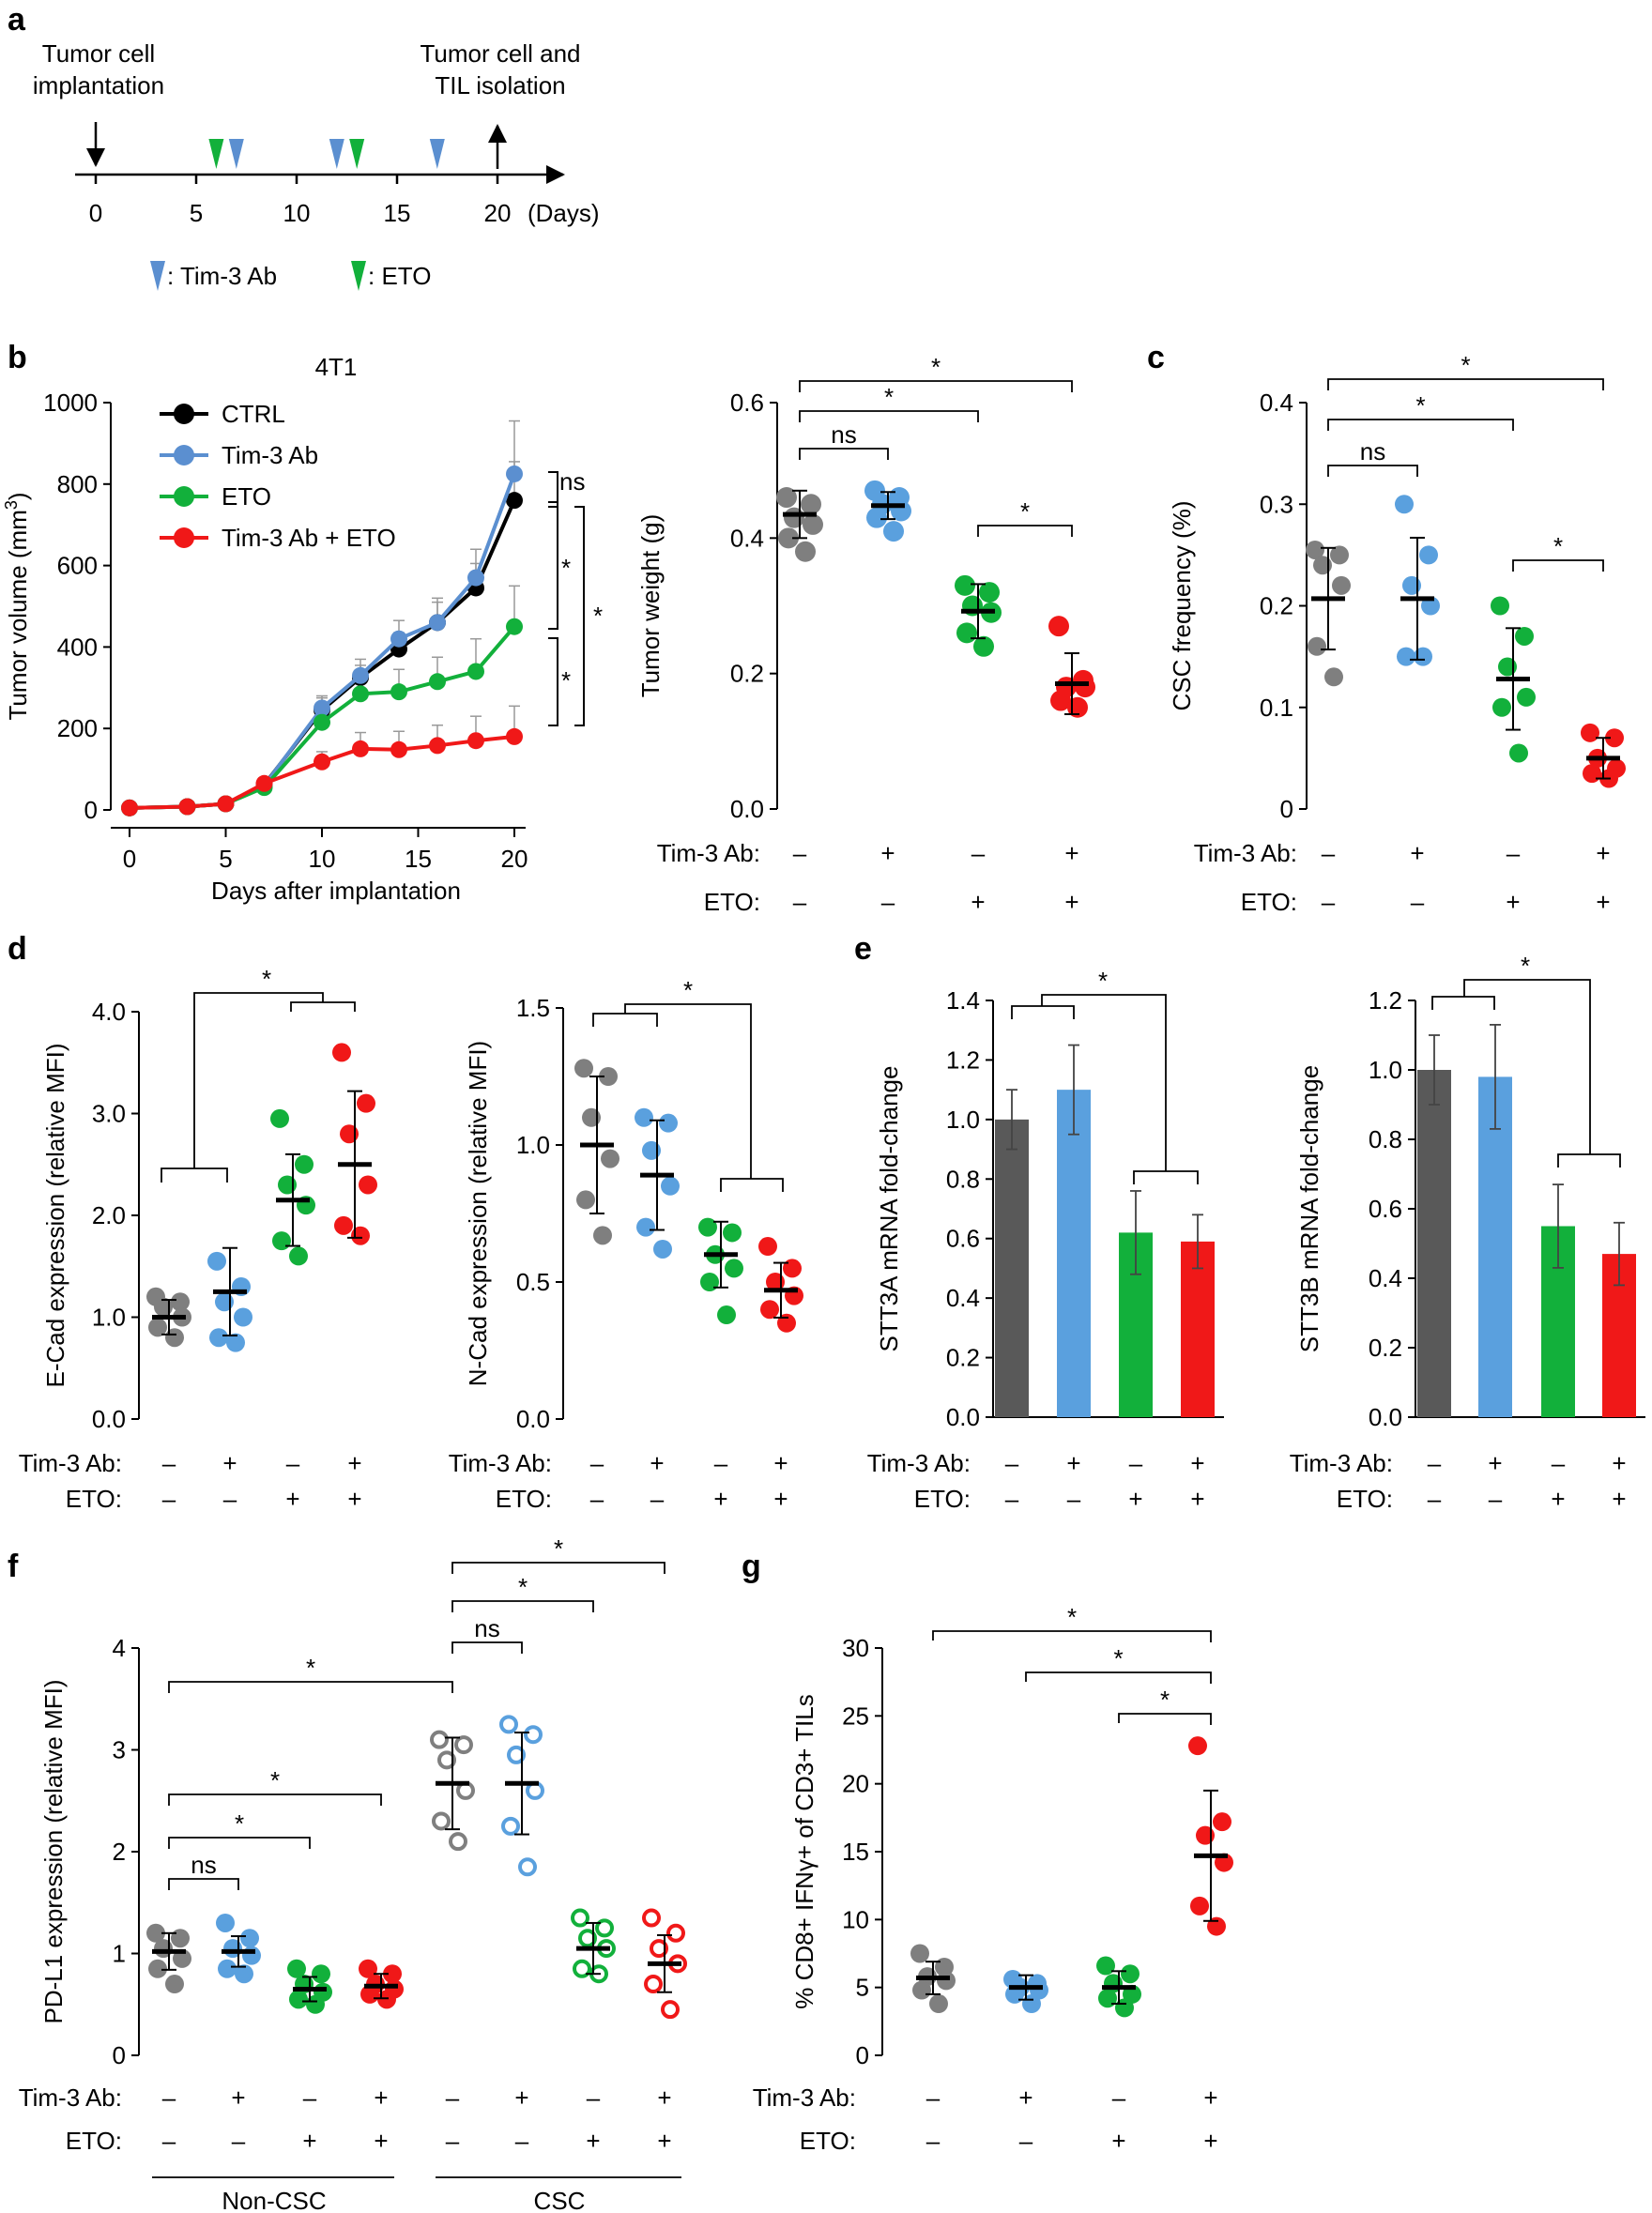 The width and height of the screenshot is (1652, 2213). I want to click on y-tick-label: 1.0, so click(963, 1120).